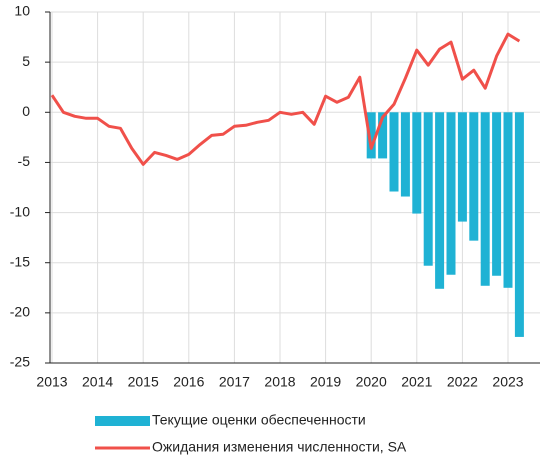 This screenshot has height=459, width=547. I want to click on y-tick-label: 5, so click(26, 61).